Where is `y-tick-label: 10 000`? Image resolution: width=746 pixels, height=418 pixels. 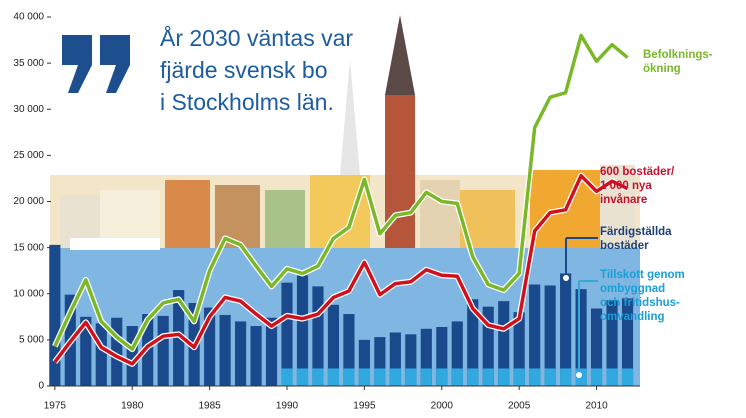
y-tick-label: 10 000 is located at coordinates (28, 293).